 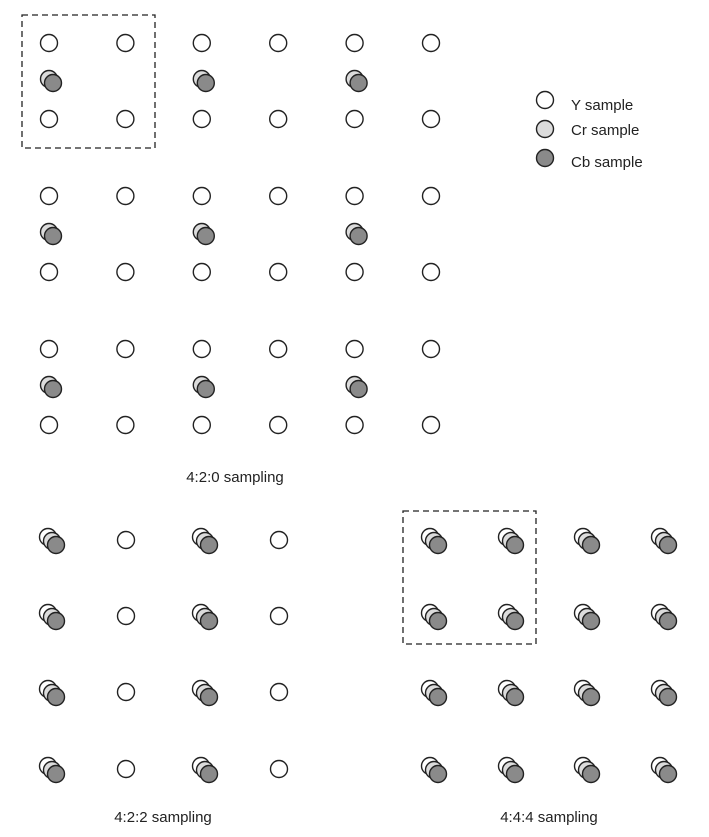 I want to click on caption-420: 4:2:0 sampling, so click(x=235, y=477).